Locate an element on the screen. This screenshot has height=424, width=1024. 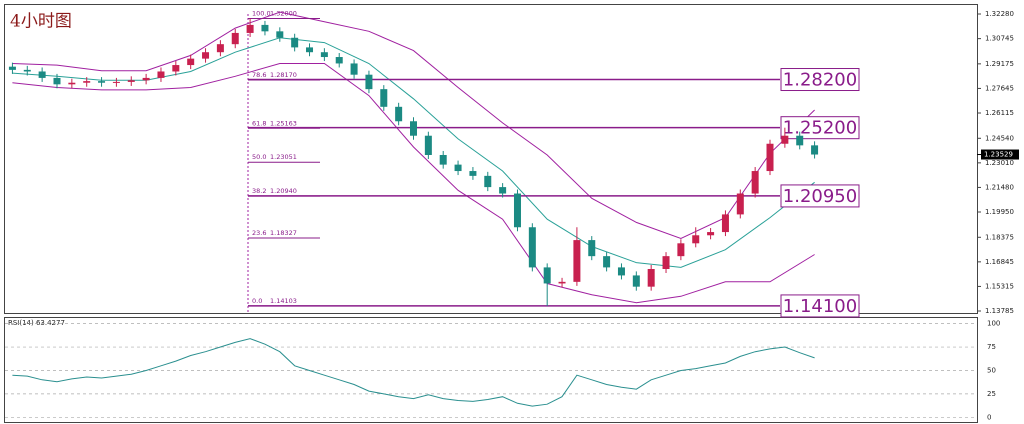
fib-price: 1.25163 is located at coordinates (283, 123).